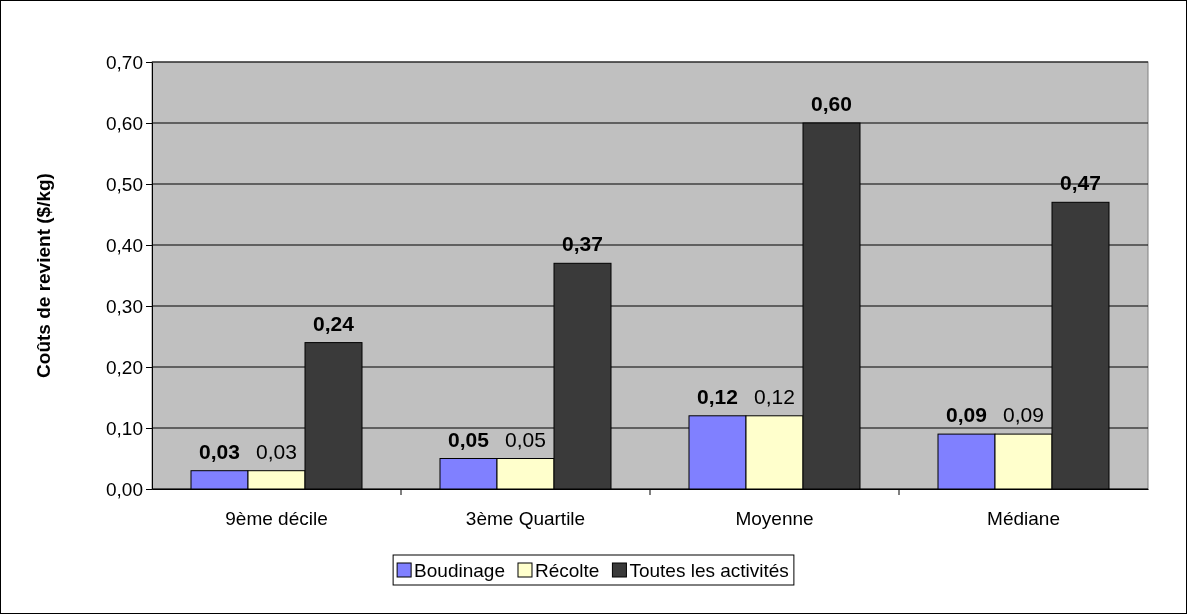 This screenshot has width=1187, height=614. I want to click on data-label: 0,47, so click(1080, 183).